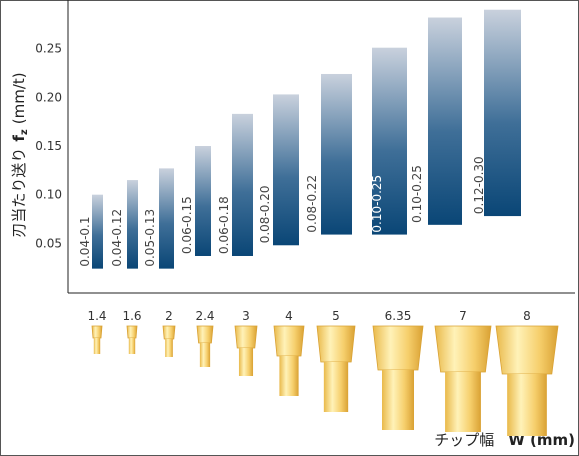 Image resolution: width=579 pixels, height=456 pixels. Describe the element at coordinates (336, 316) in the screenshot. I see `x-tick-label: 5` at that location.